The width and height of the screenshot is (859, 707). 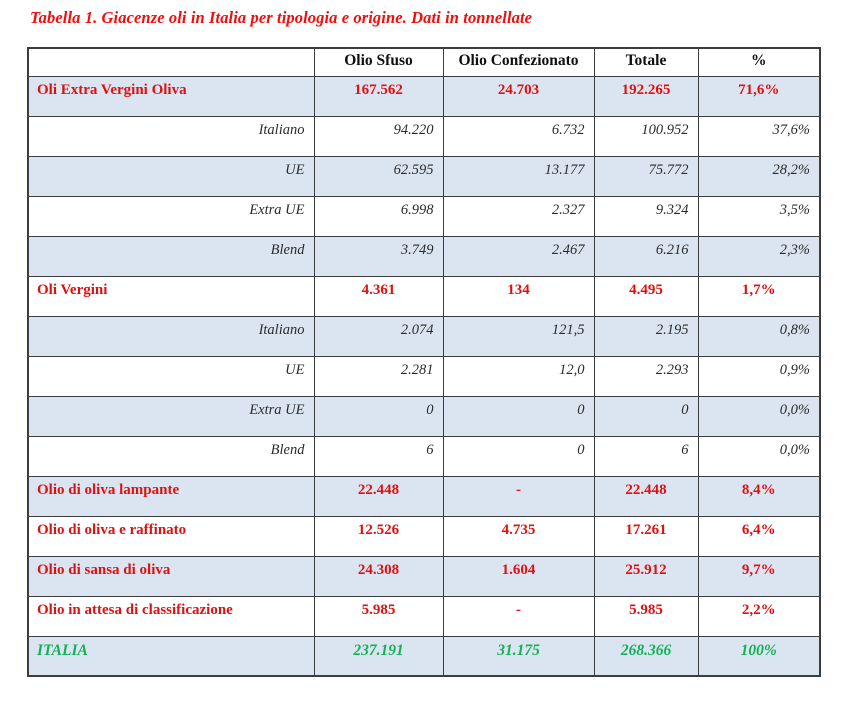 I want to click on table-row-italia-total: ITALIA 237.191 31.175 268.366 100%, so click(x=424, y=656).